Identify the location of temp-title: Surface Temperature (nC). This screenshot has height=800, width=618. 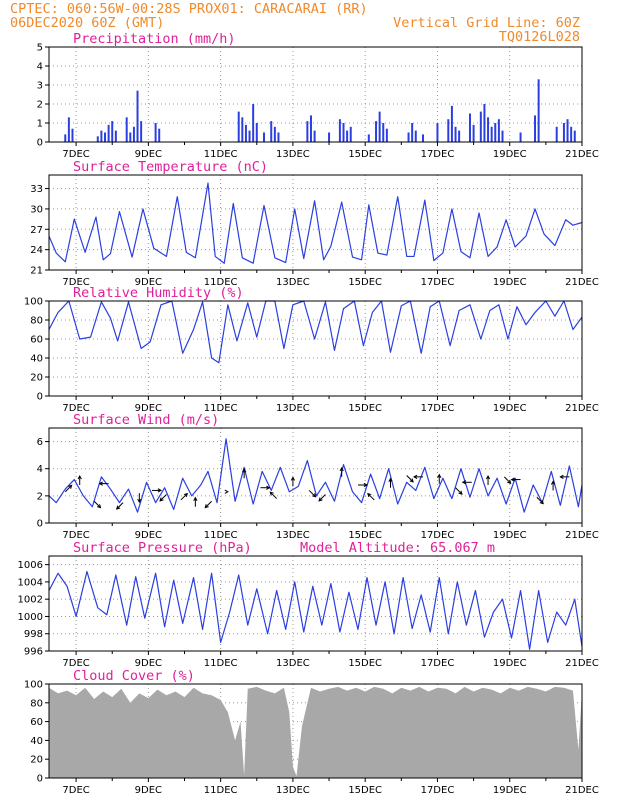
(170, 167).